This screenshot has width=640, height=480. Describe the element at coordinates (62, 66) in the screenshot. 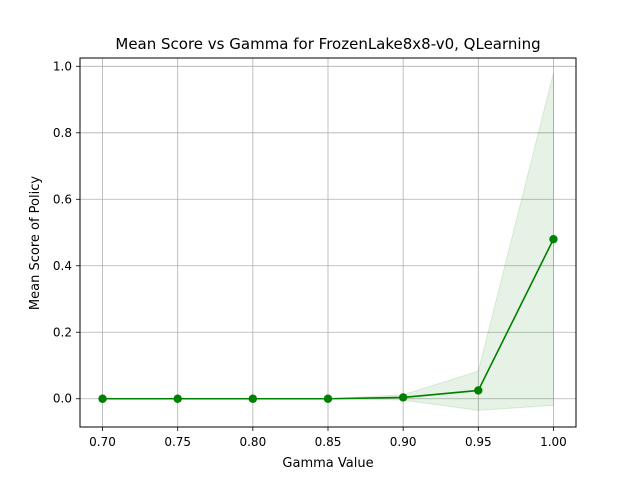

I see `y-tick-label: 1.0` at that location.